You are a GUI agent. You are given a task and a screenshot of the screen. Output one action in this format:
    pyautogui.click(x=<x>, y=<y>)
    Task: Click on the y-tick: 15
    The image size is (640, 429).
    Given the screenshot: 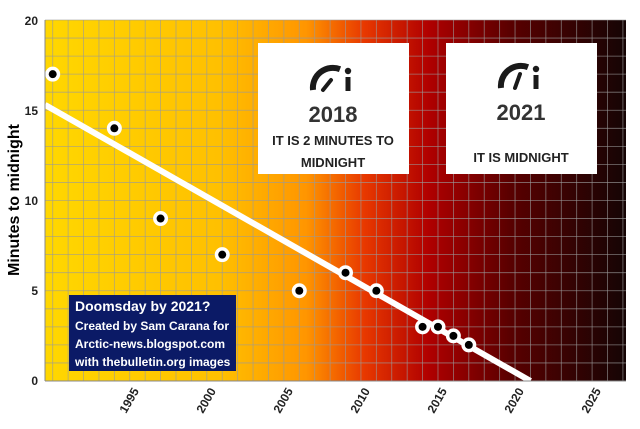 What is the action you would take?
    pyautogui.click(x=32, y=111)
    